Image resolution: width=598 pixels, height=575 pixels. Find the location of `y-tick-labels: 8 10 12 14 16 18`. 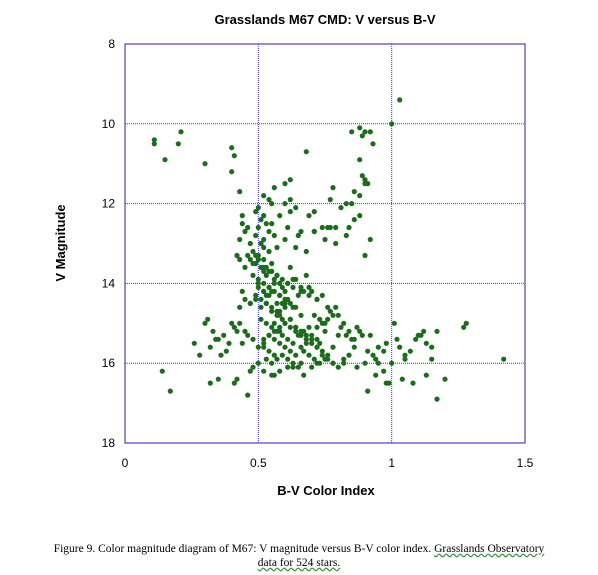

y-tick-labels: 8 10 12 14 16 18 is located at coordinates (109, 243).